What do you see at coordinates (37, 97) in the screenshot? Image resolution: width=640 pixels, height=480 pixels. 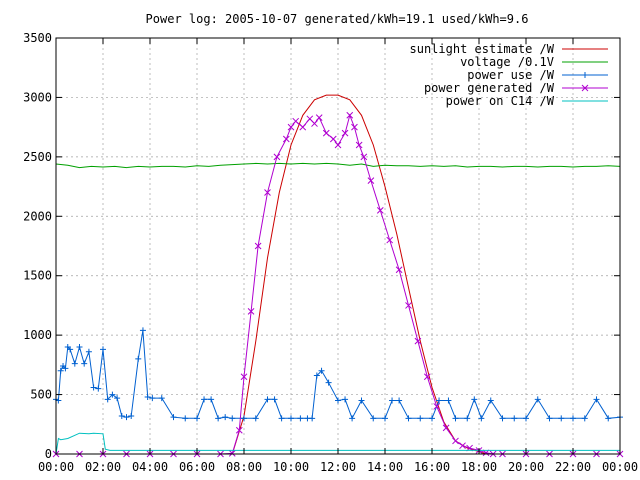 I see `y-tick-label: 3000` at bounding box center [37, 97].